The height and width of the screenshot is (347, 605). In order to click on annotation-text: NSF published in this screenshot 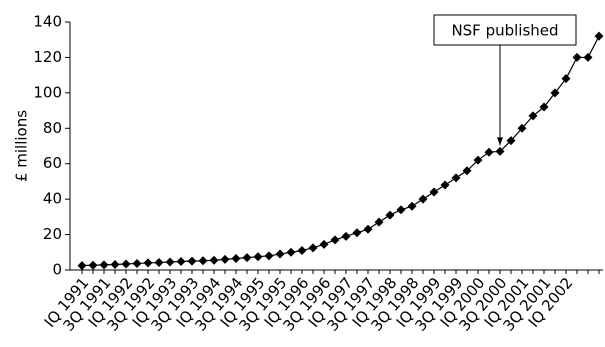, I will do `click(504, 31)`.